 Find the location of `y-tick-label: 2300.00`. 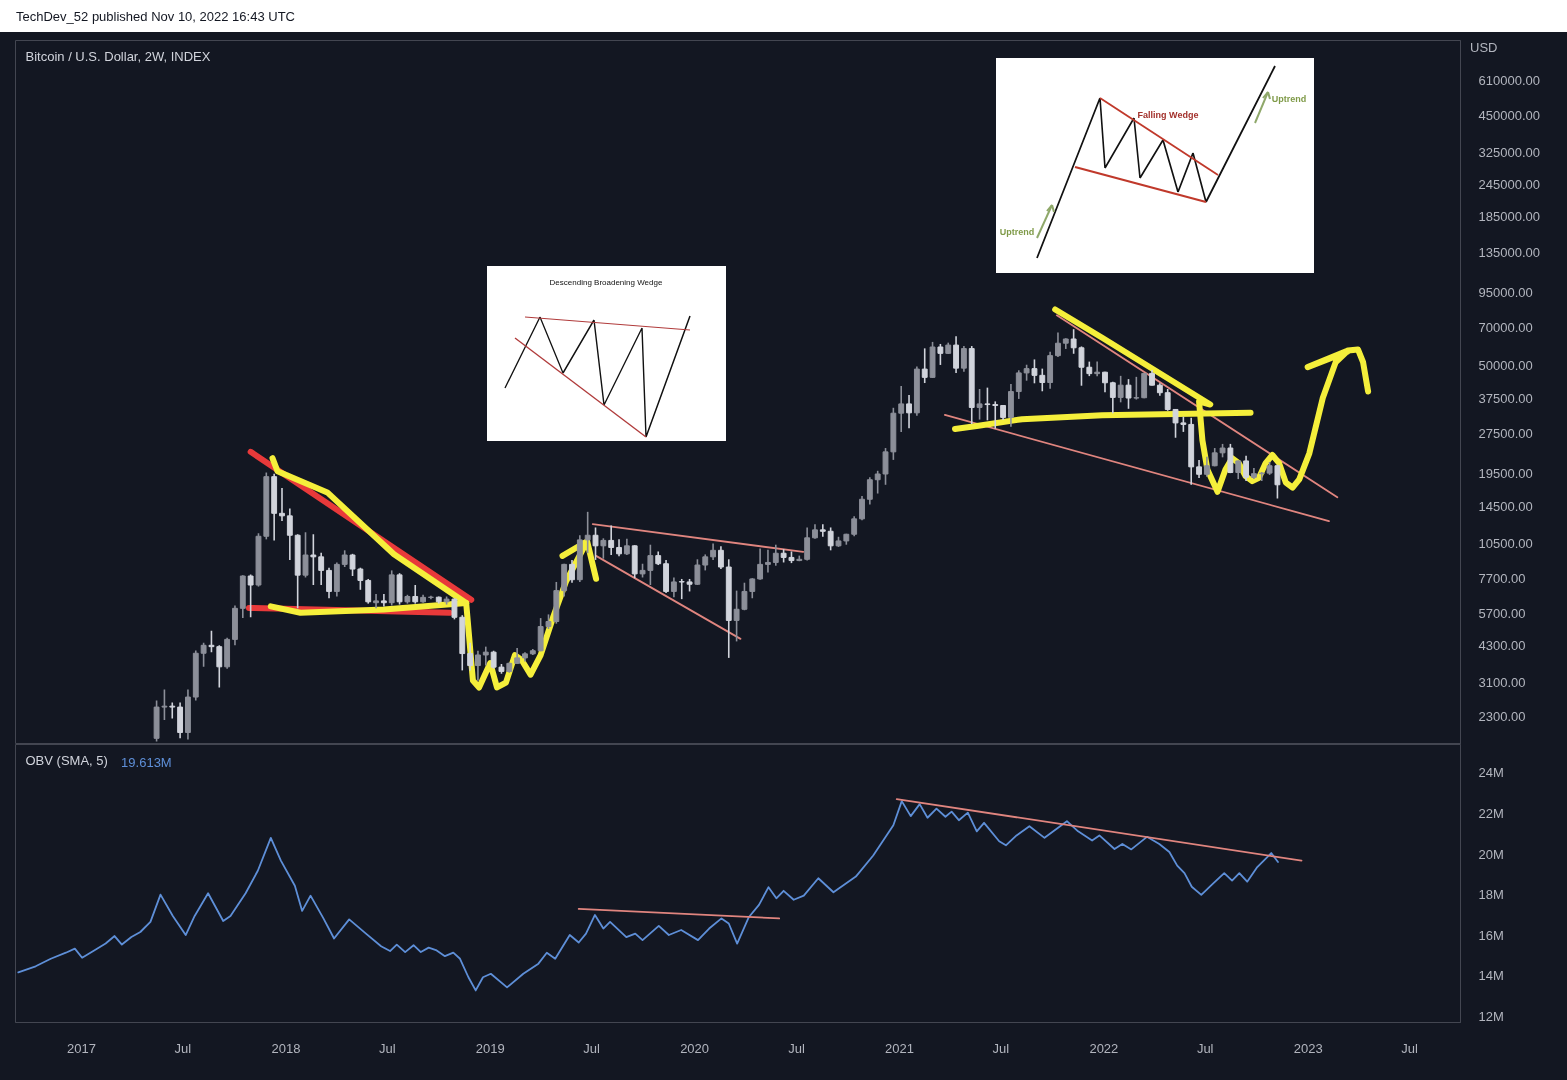

y-tick-label: 2300.00 is located at coordinates (1502, 717).